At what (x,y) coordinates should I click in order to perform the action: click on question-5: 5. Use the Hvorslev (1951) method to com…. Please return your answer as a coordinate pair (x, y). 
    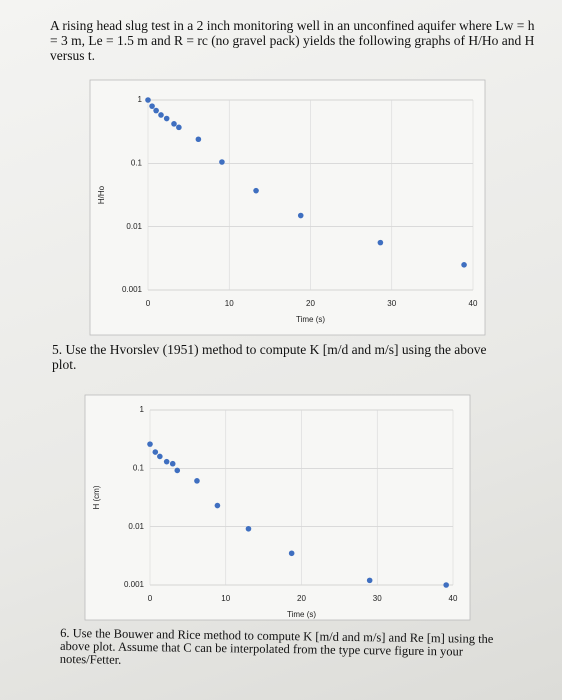
    Looking at the image, I should click on (269, 357).